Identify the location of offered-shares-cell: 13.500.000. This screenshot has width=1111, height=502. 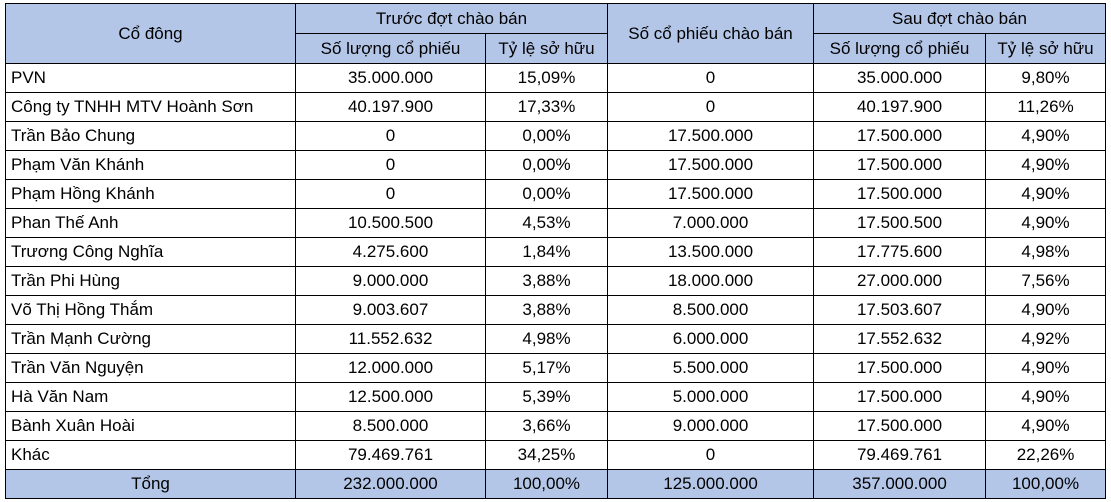
(711, 252).